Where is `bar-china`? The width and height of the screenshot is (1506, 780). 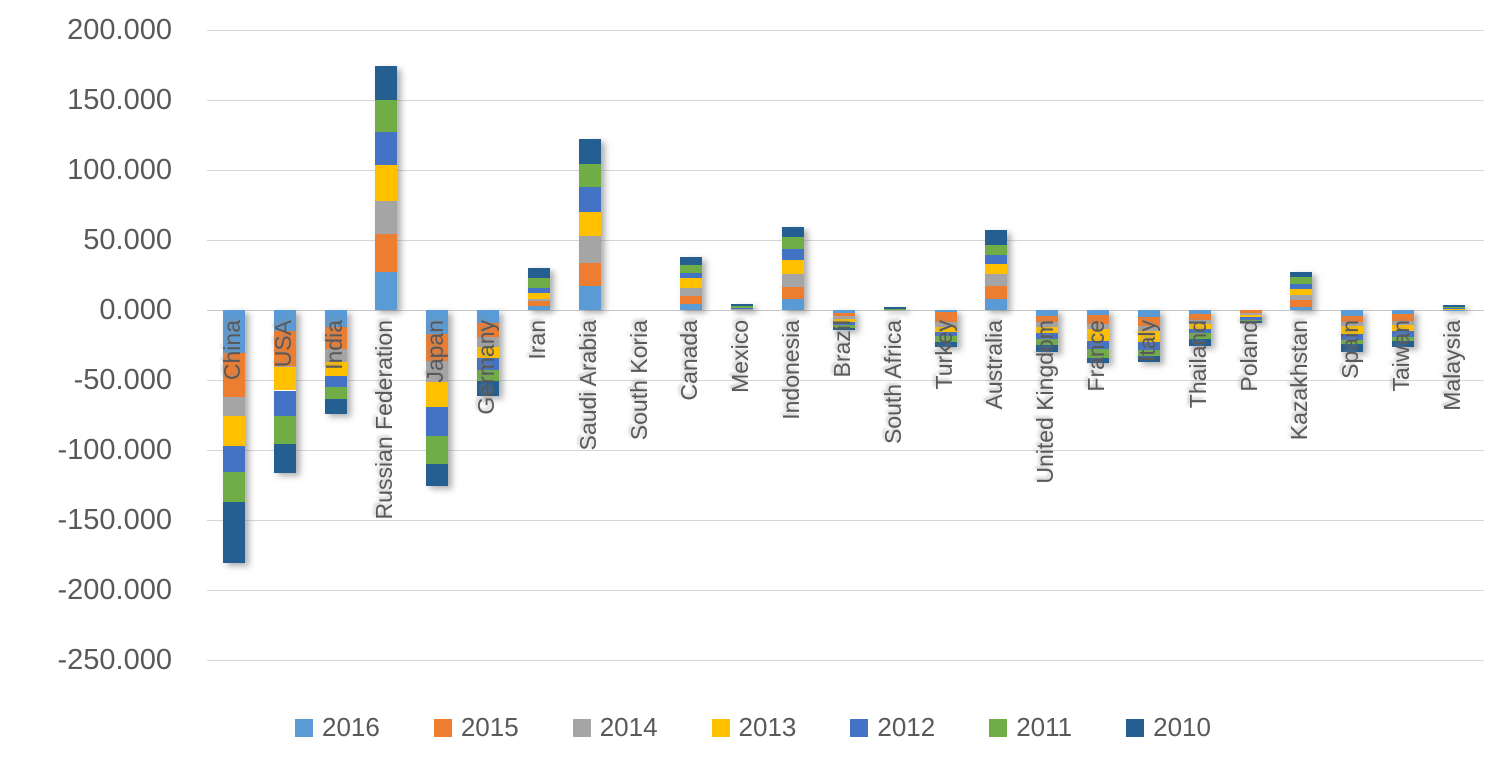
bar-china is located at coordinates (234, 437).